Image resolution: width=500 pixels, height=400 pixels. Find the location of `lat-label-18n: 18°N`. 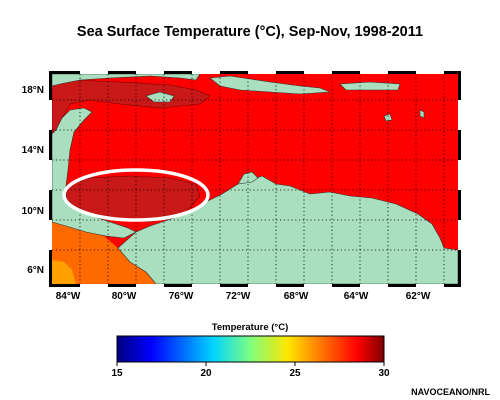

lat-label-18n: 18°N is located at coordinates (33, 90).